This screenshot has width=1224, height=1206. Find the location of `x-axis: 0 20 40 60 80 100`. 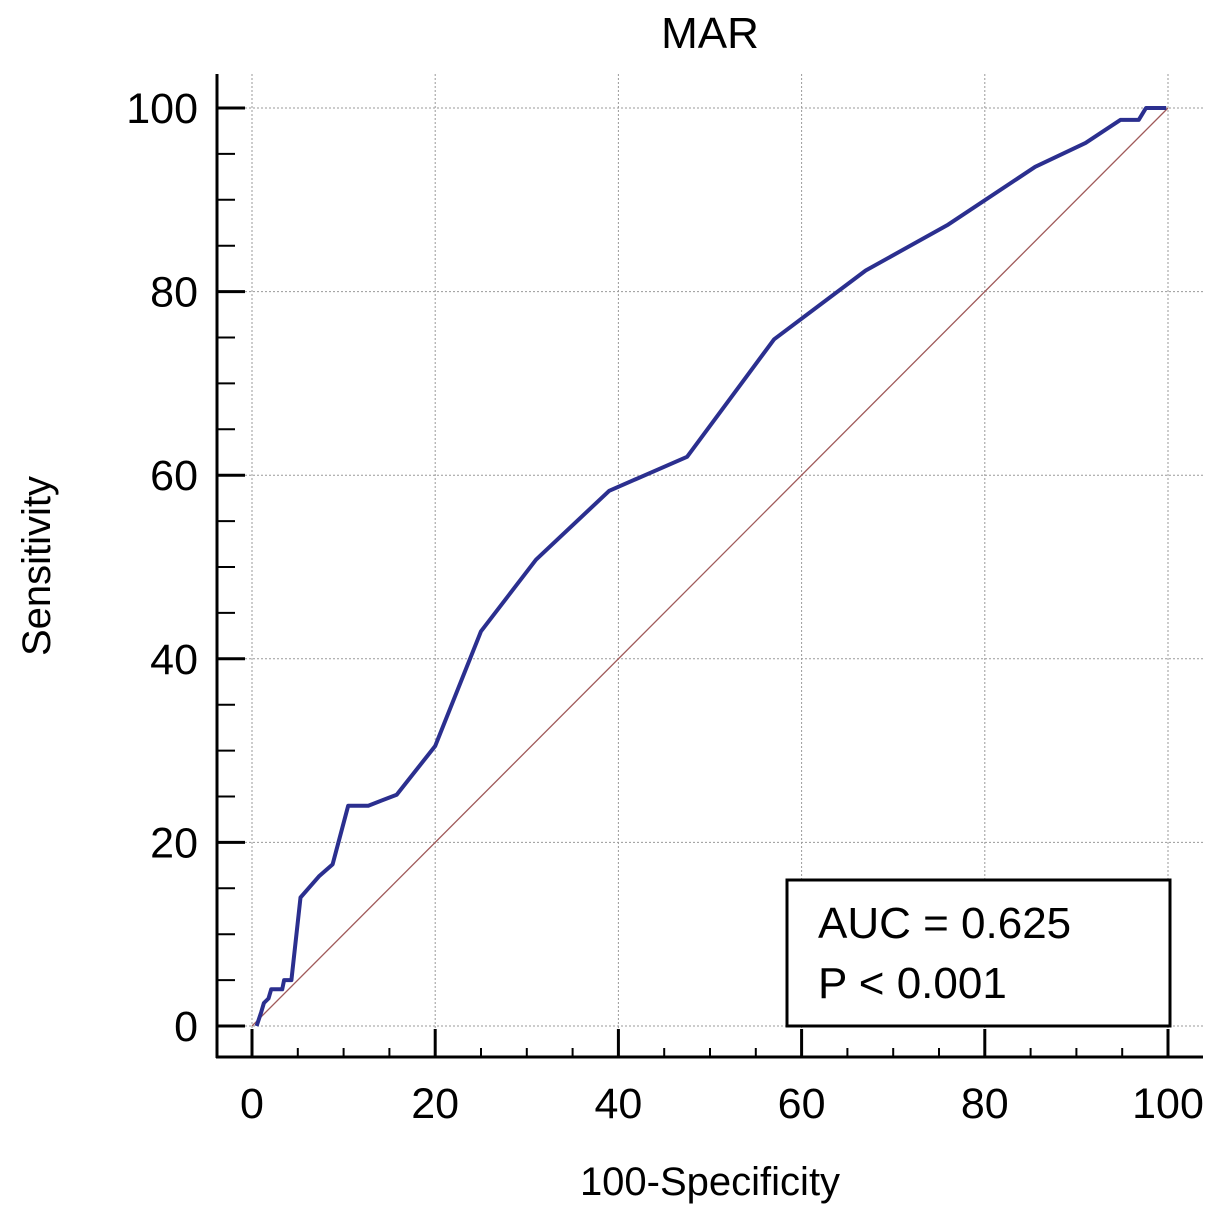

x-axis: 0 20 40 60 80 100 is located at coordinates (722, 1078).